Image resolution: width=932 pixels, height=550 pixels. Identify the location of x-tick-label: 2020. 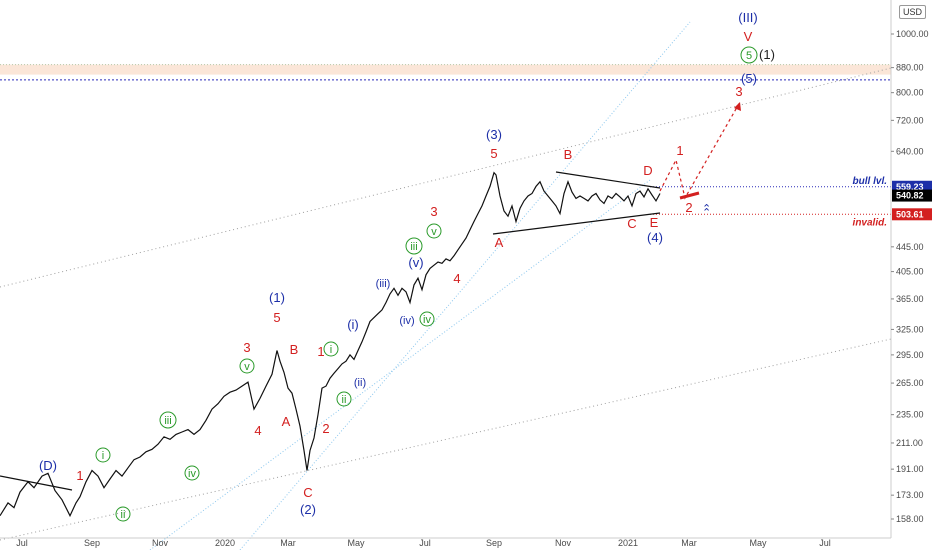
(225, 543).